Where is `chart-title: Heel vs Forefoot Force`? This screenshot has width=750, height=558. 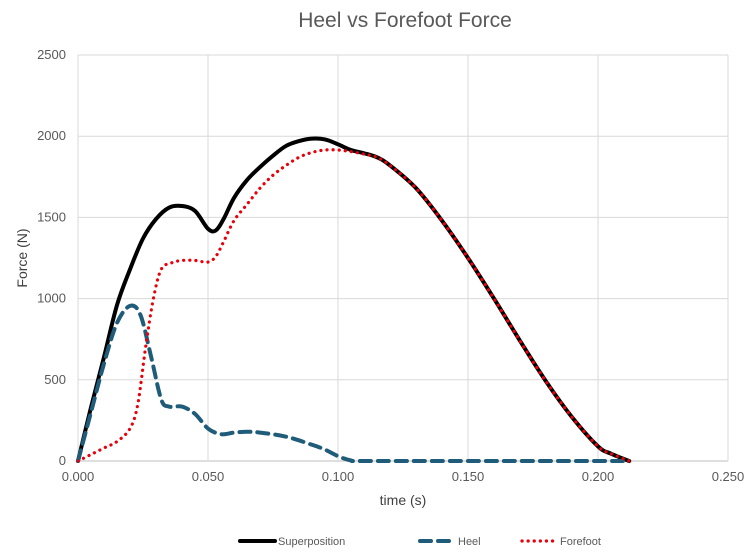 chart-title: Heel vs Forefoot Force is located at coordinates (405, 20).